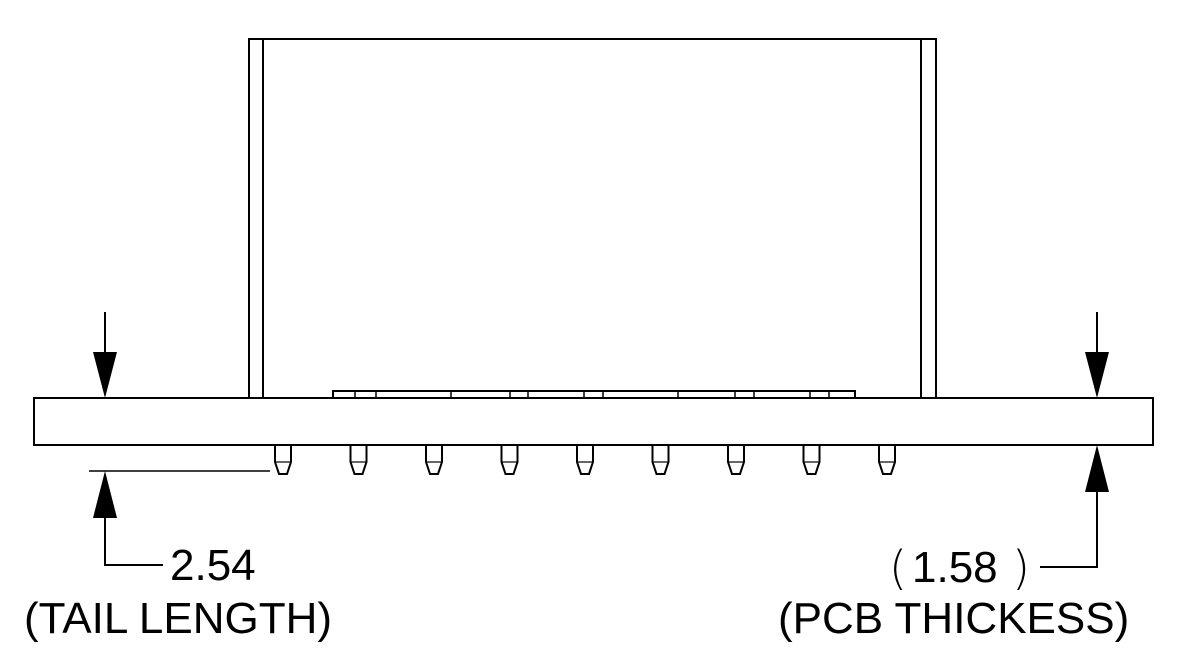  I want to click on tail-length-caption: (TAIL LENGTH), so click(178, 618).